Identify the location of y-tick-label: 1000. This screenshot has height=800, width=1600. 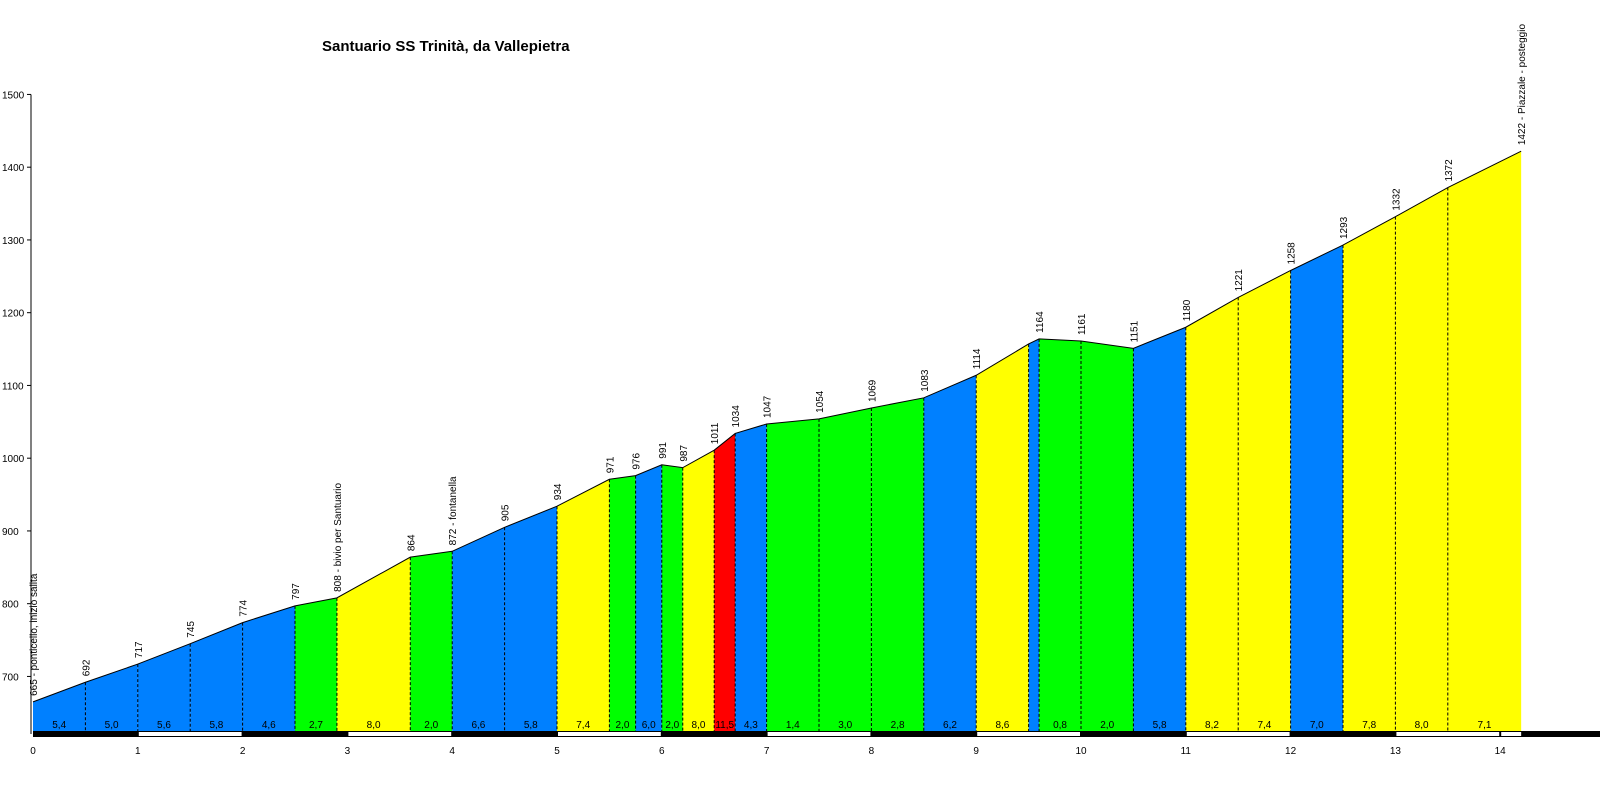
(13, 459).